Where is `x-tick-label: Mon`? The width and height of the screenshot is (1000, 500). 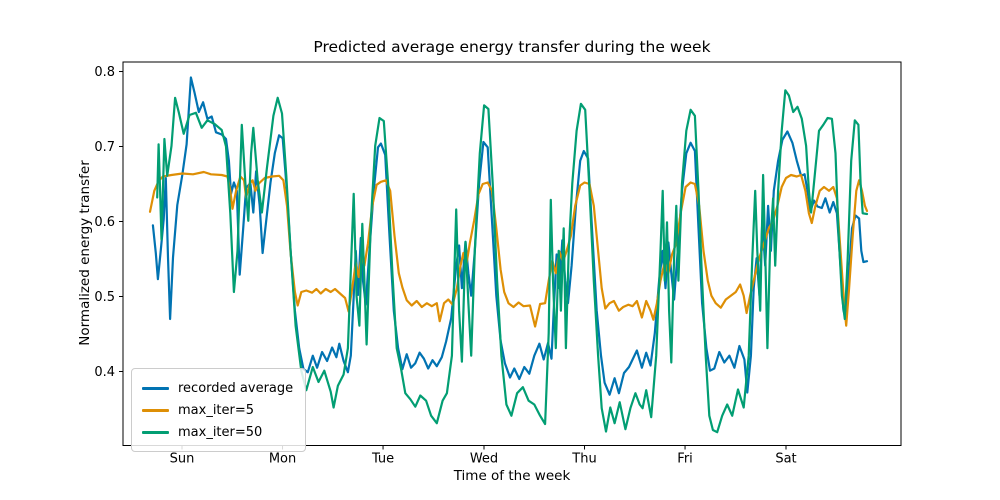 x-tick-label: Mon is located at coordinates (282, 459).